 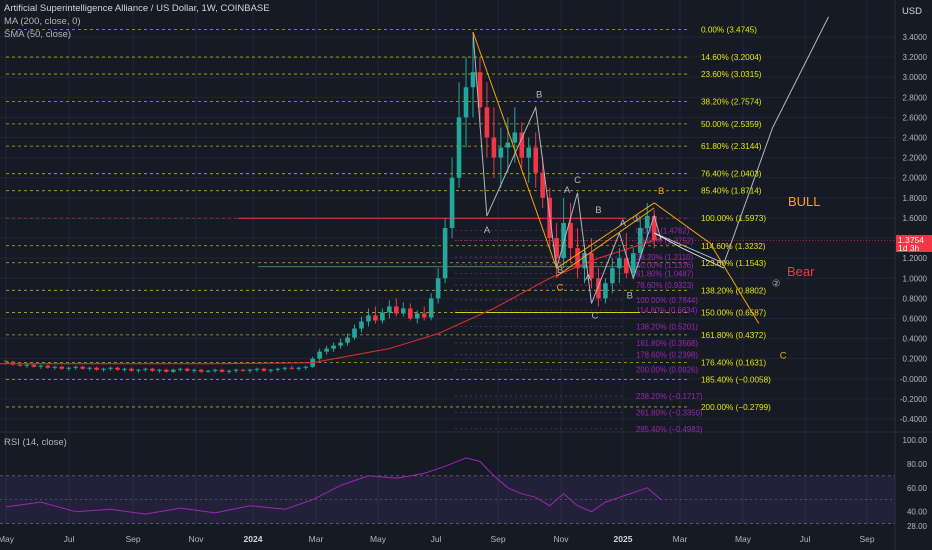 What do you see at coordinates (915, 37) in the screenshot?
I see `y-tick-label: 3.4000` at bounding box center [915, 37].